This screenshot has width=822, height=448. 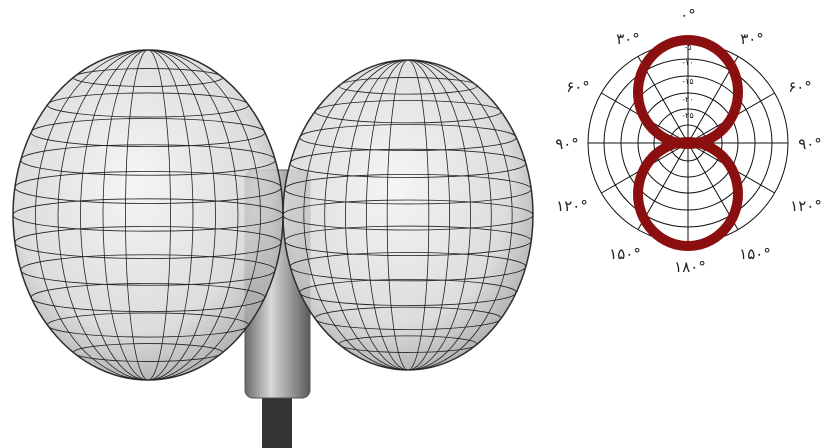 I want to click on angle-label: ۰°, so click(x=688, y=15).